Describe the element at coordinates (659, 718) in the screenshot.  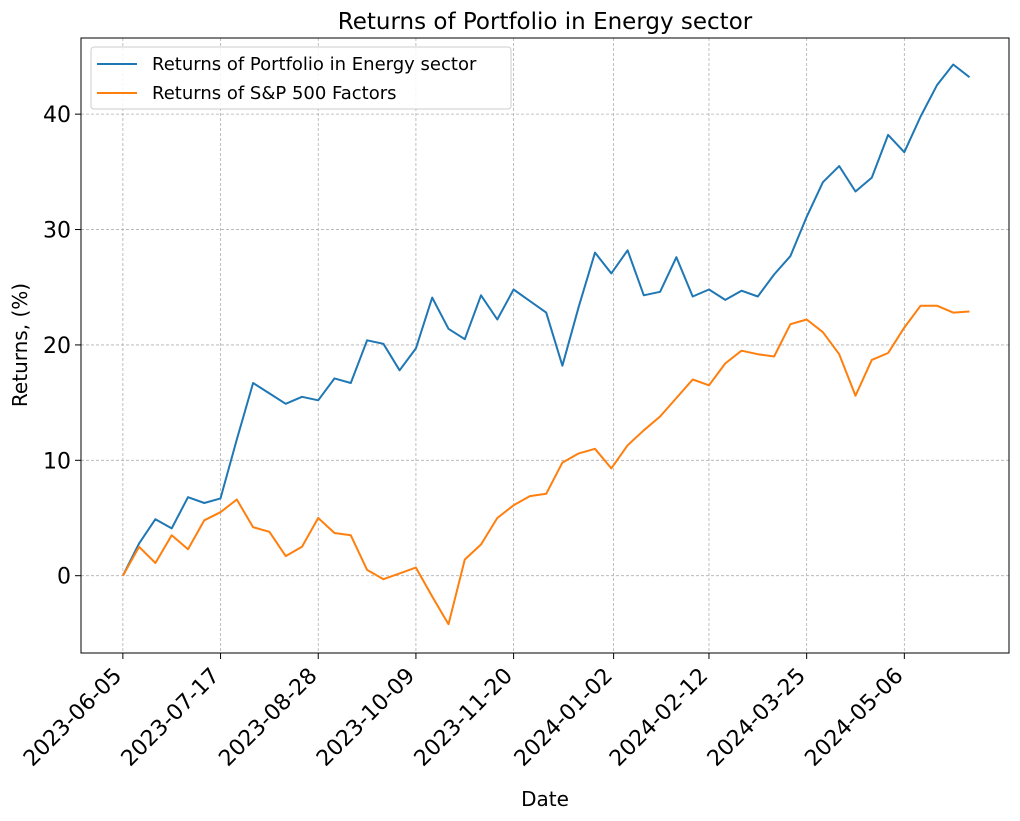
I see `x-tick-label: 2024-02-12` at that location.